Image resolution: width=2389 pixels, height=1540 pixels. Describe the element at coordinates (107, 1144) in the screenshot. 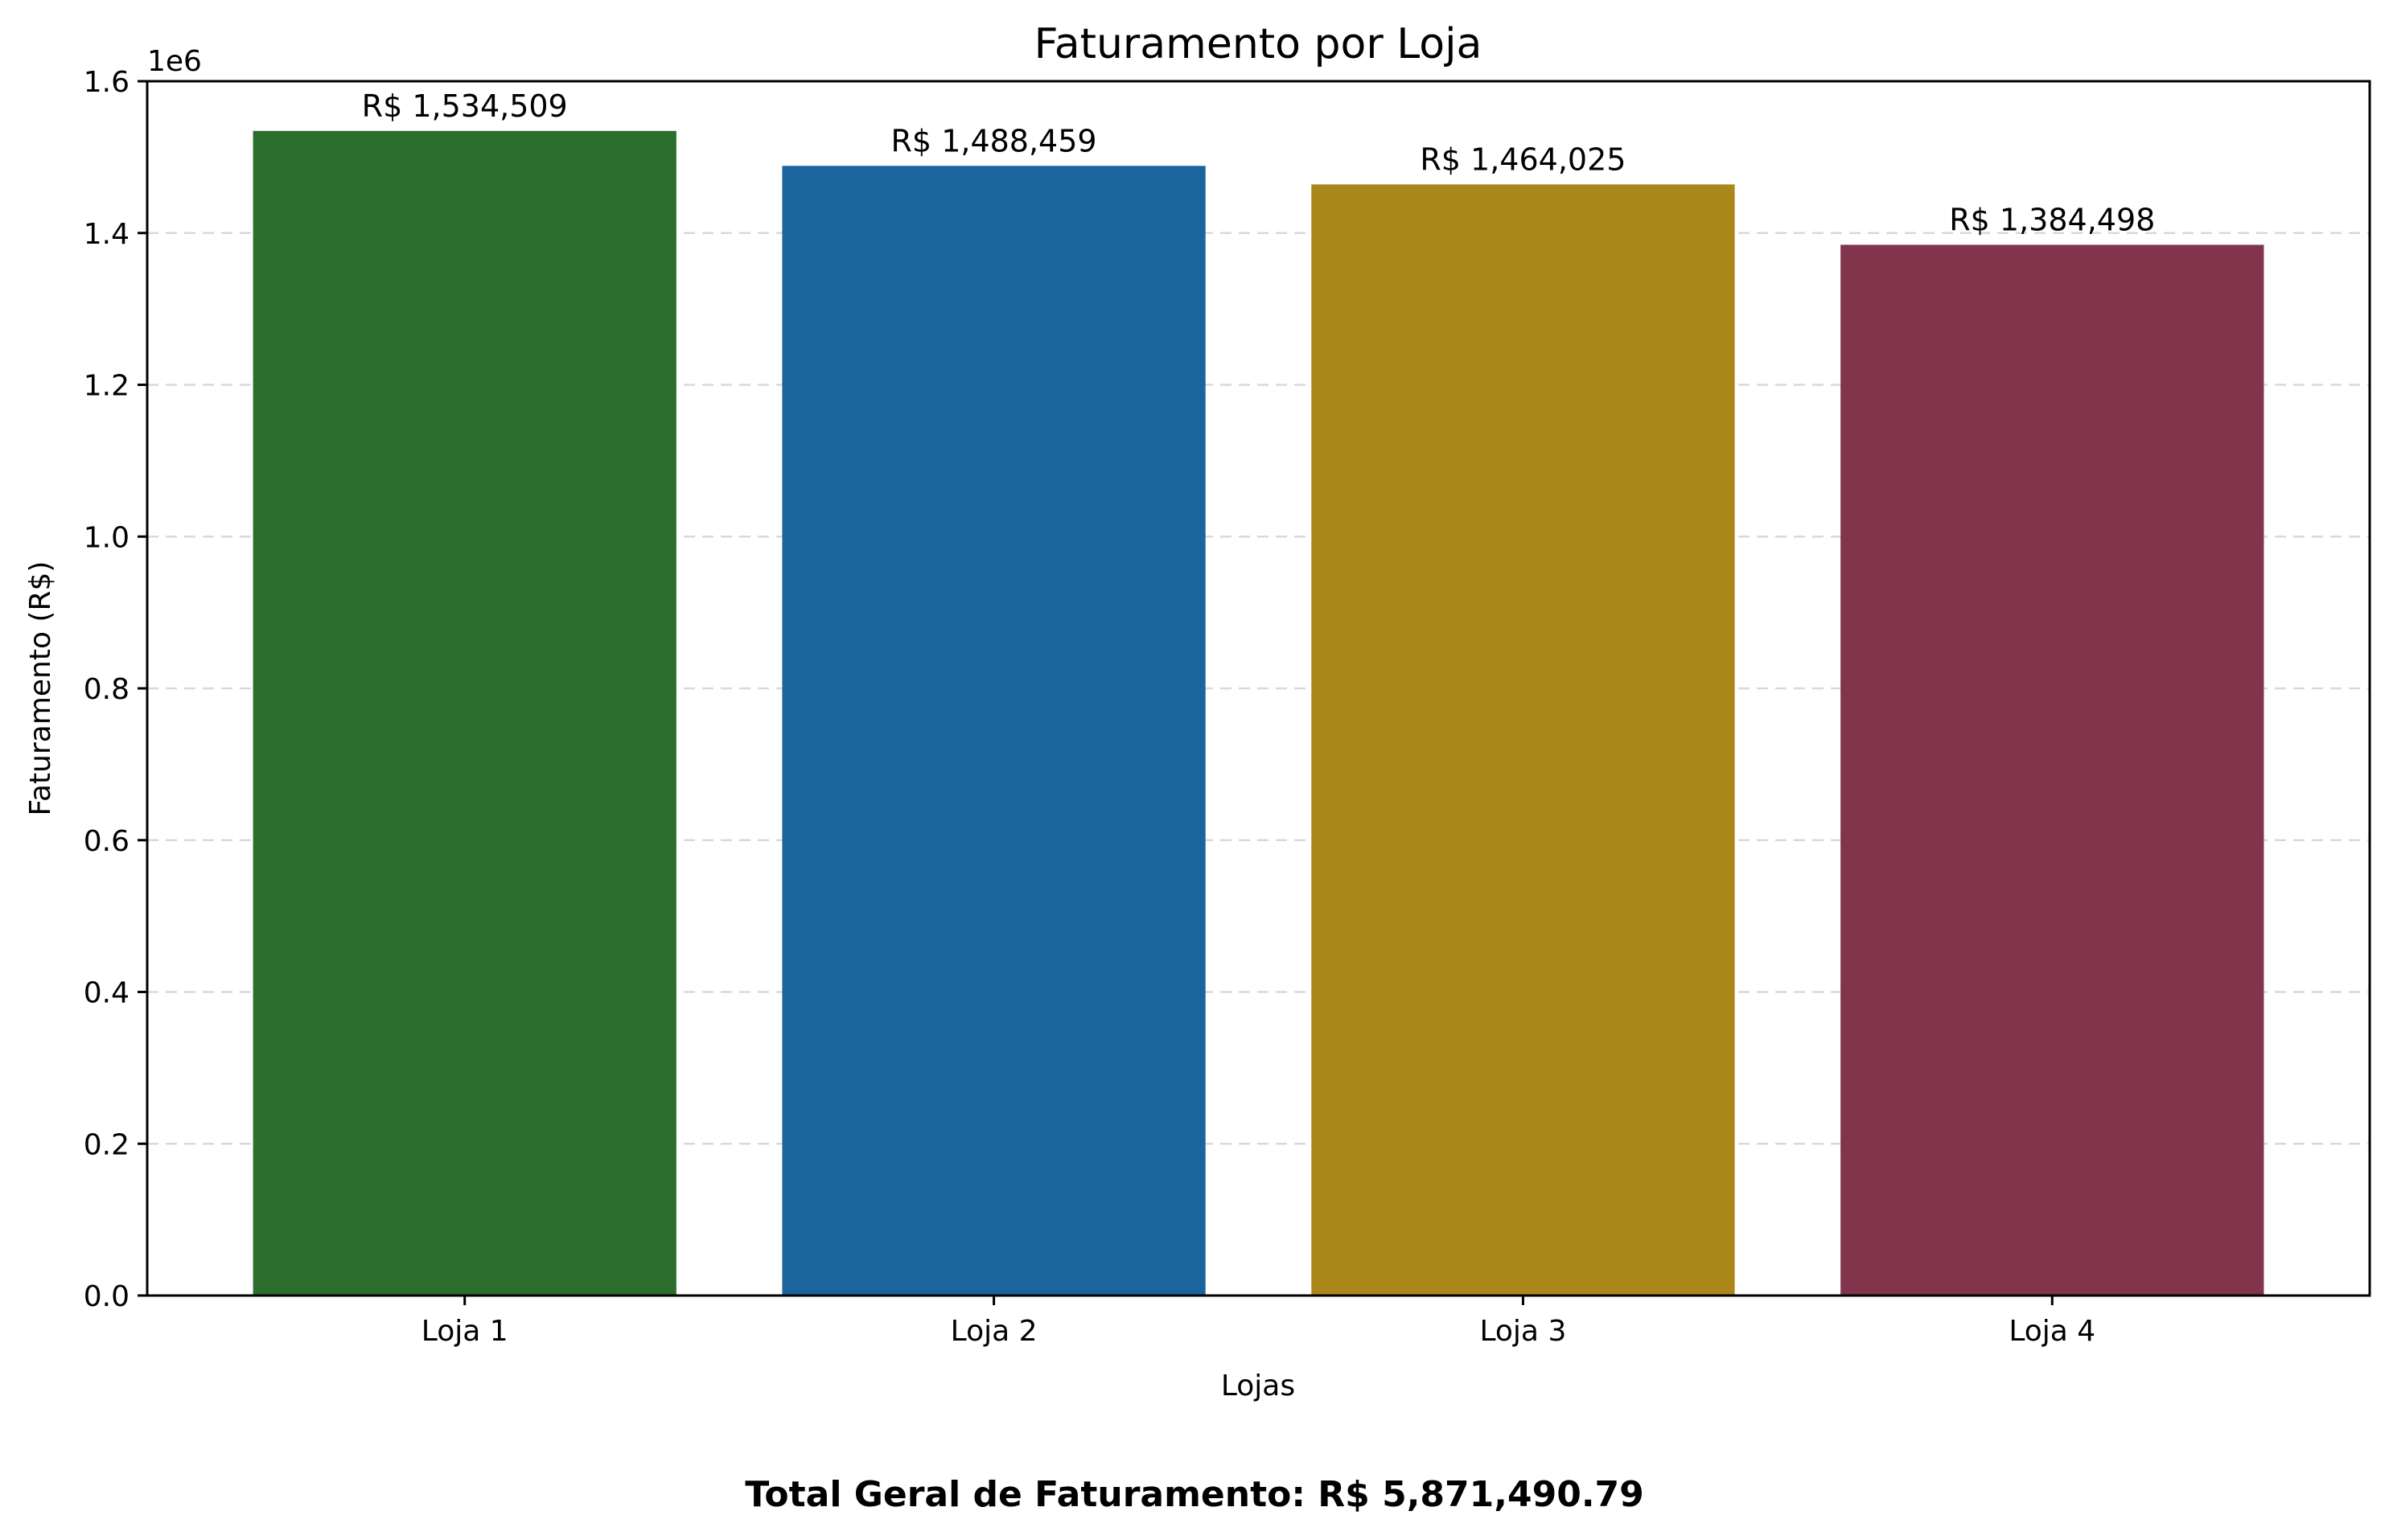

I see `y-tick-label: 0.2` at that location.